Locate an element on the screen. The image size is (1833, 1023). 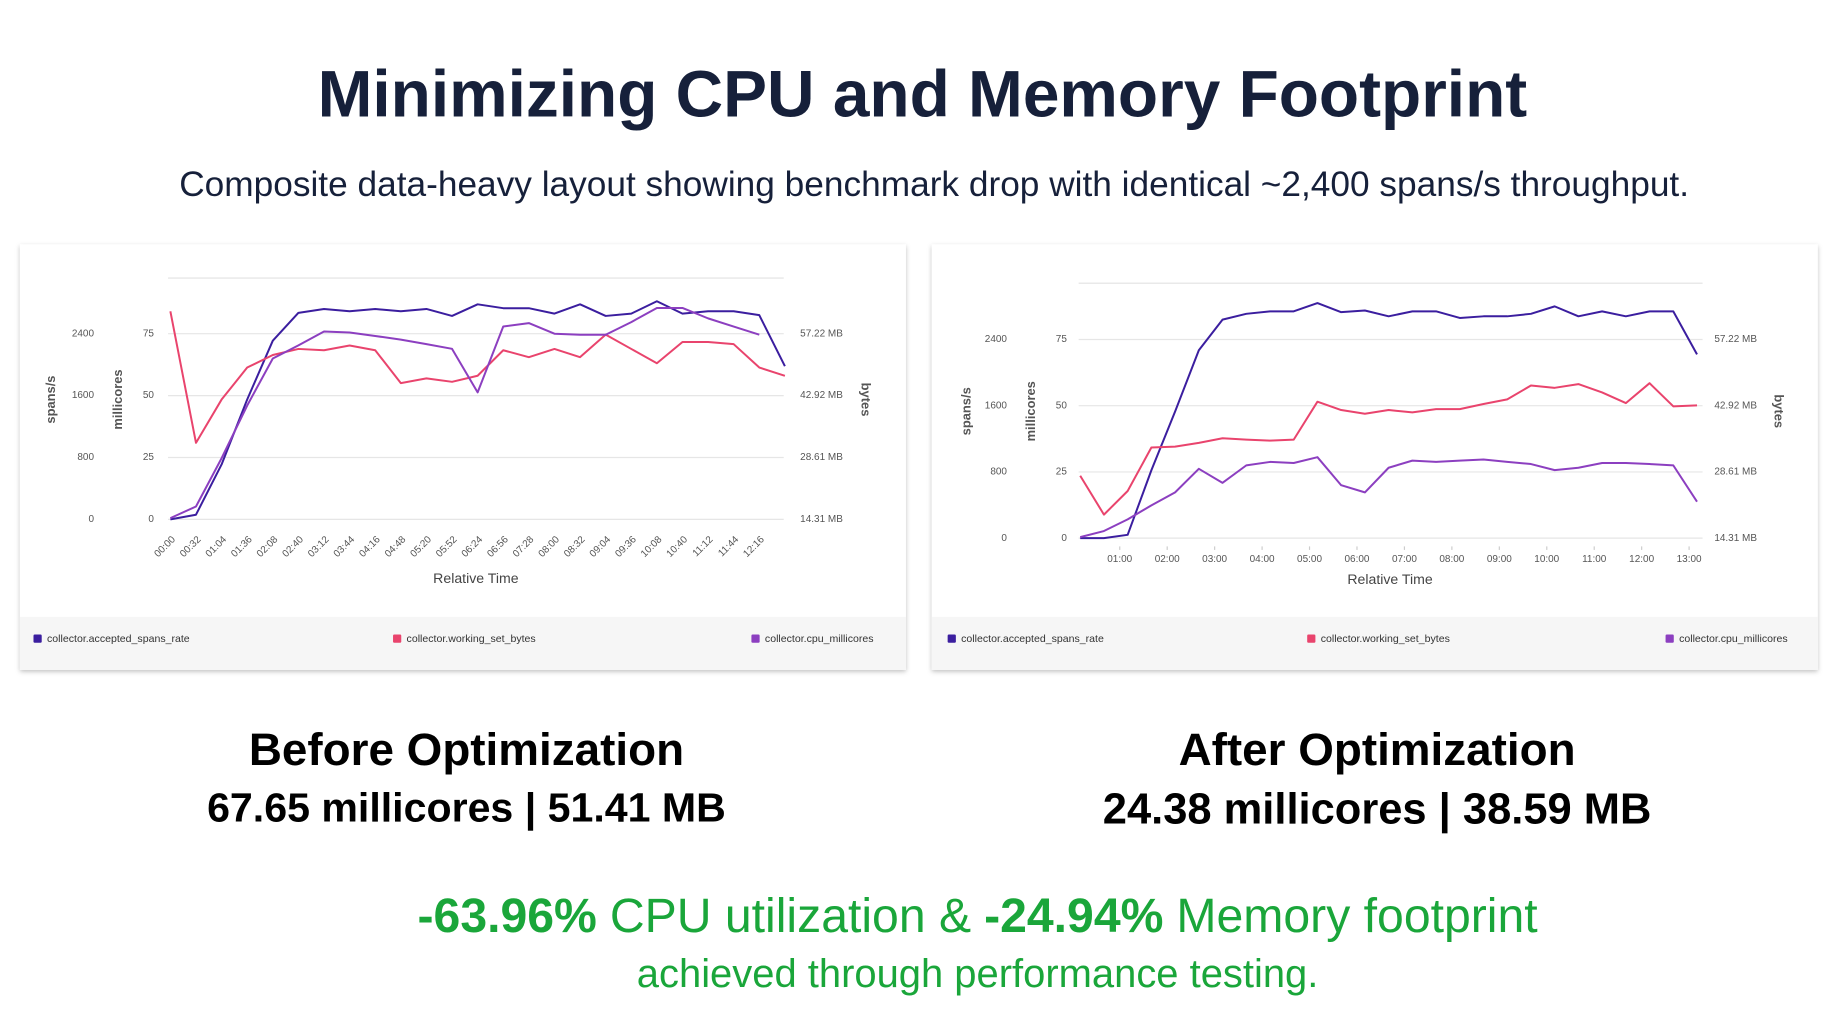
comparison-metrics: 24.38 millicores | 38.59 MB is located at coordinates (1377, 810).